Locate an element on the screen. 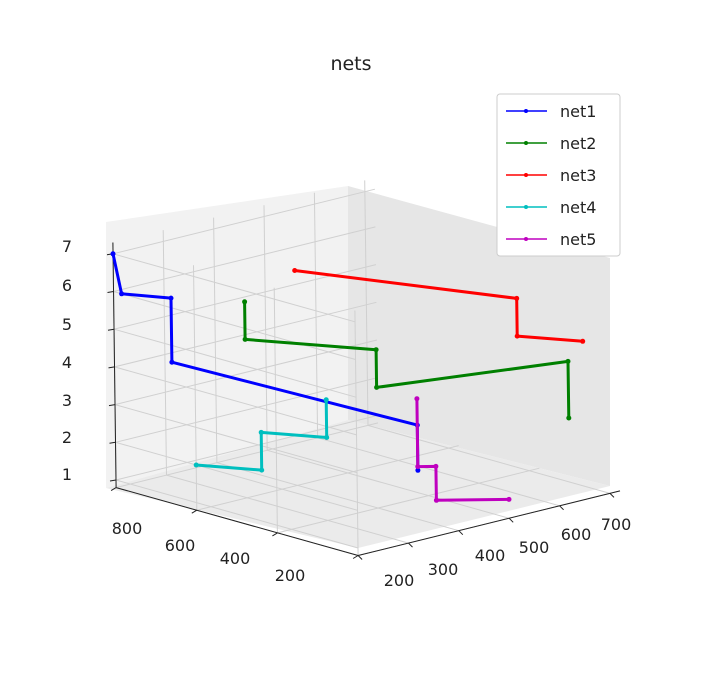  x-axis-line is located at coordinates (237, 521).